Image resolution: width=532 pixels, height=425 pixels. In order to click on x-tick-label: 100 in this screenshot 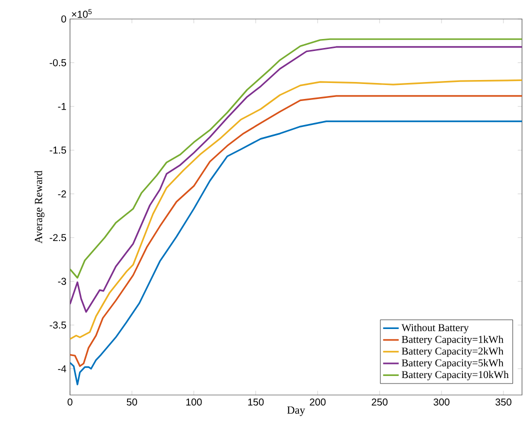, I will do `click(194, 402)`.